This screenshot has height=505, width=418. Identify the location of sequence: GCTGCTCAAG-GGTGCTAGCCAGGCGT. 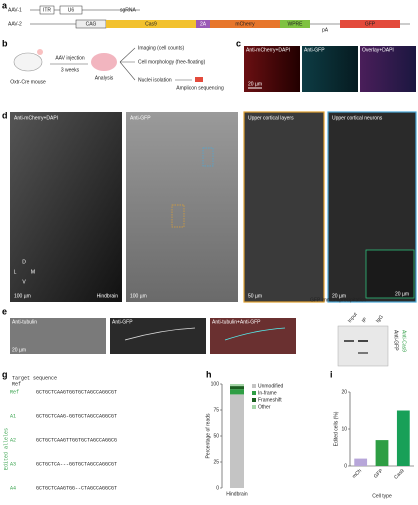
(76, 416).